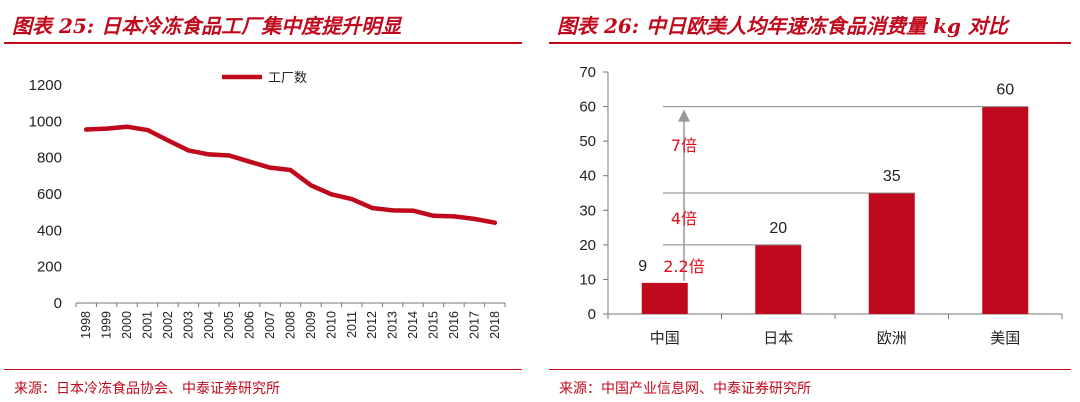 This screenshot has width=1080, height=402. I want to click on x-category-label: 欧洲, so click(892, 338).